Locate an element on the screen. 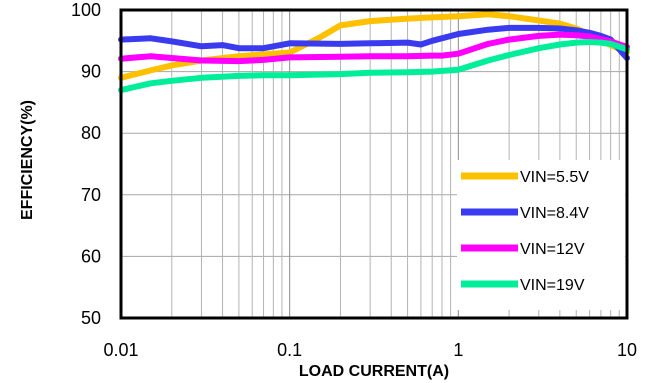 The width and height of the screenshot is (651, 383). y-axis-title: EFFICIENCY(%) is located at coordinates (27, 160).